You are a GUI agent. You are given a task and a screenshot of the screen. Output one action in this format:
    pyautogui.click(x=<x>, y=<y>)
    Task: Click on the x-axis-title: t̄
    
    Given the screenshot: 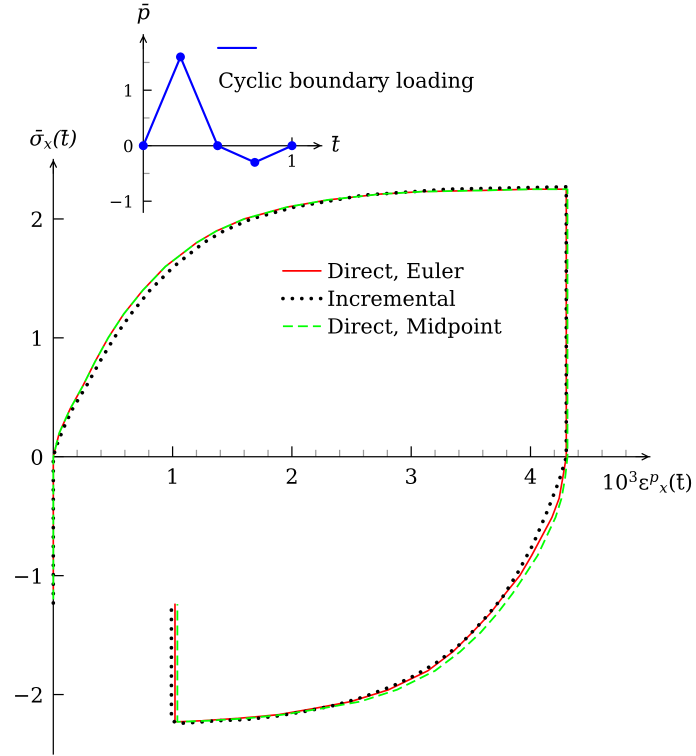 What is the action you would take?
    pyautogui.click(x=336, y=144)
    